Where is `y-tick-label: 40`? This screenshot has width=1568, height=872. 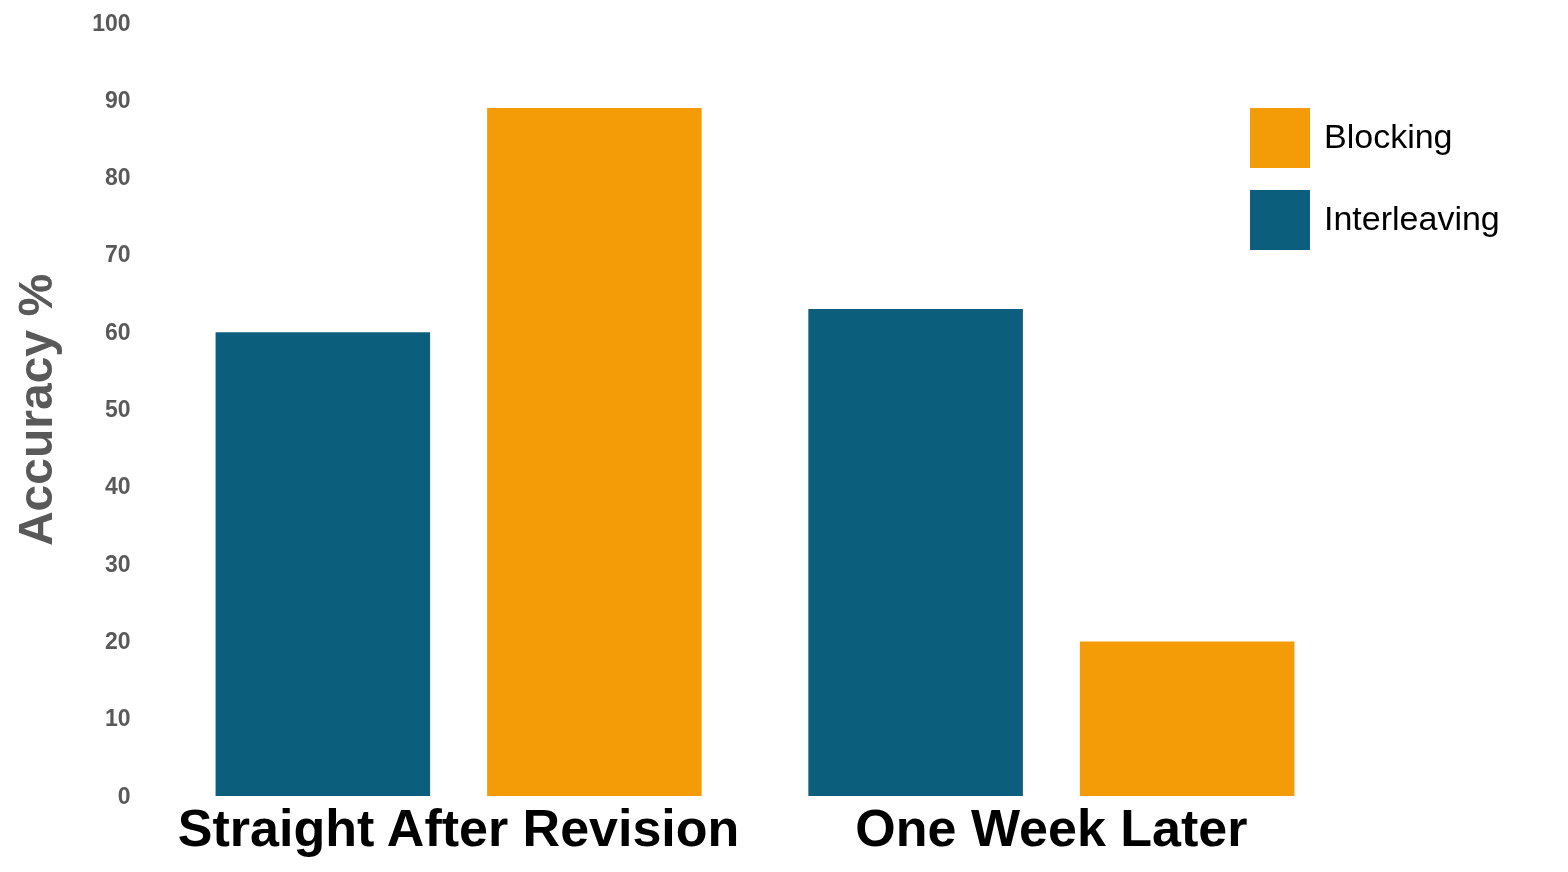 y-tick-label: 40 is located at coordinates (117, 486).